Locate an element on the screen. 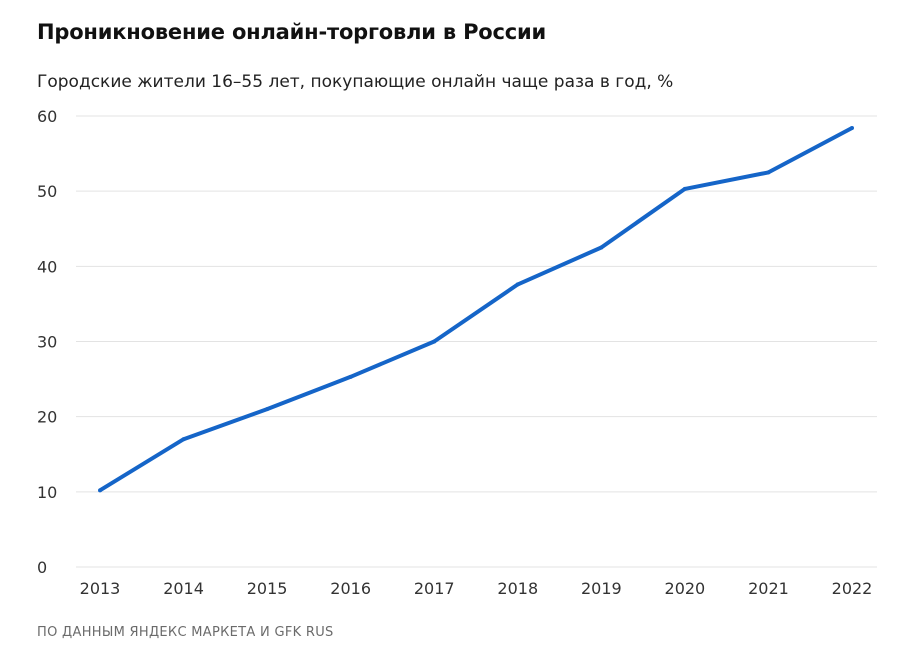 This screenshot has height=664, width=915. y-tick-label: 50 is located at coordinates (47, 191).